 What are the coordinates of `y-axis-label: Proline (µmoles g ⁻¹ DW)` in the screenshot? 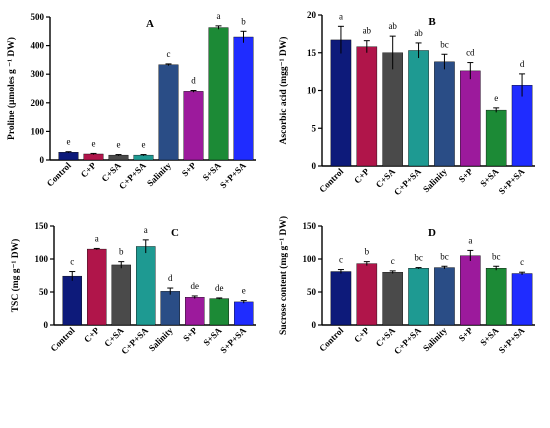 It's located at (11, 88).